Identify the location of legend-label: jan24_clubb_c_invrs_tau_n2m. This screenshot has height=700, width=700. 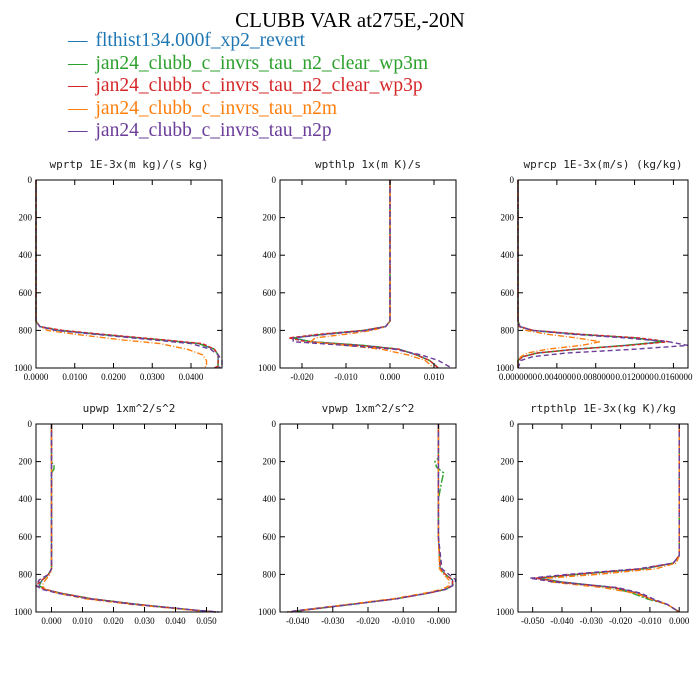
(216, 108).